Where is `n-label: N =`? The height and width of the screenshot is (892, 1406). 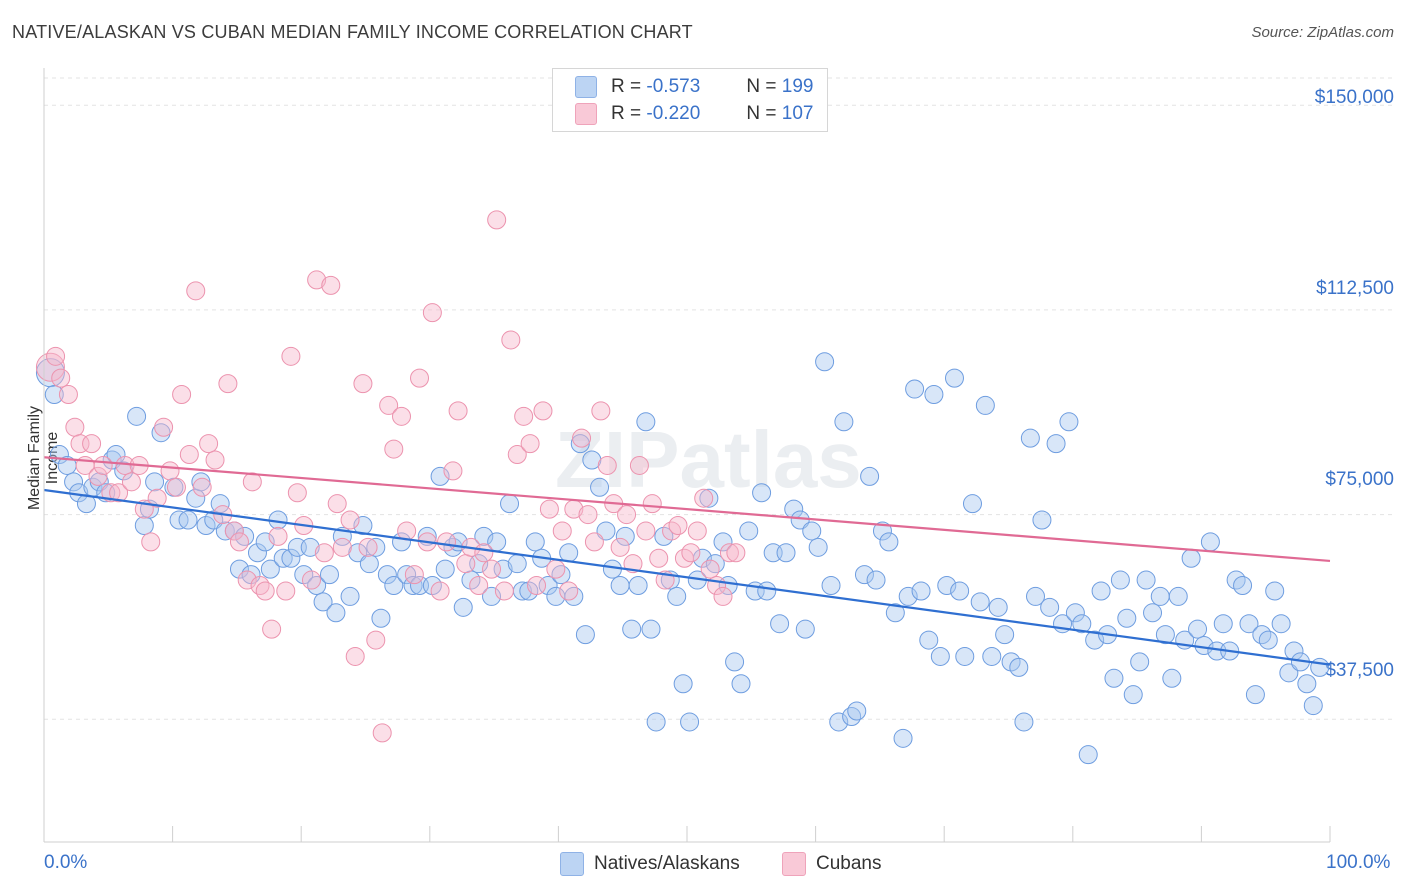
n-label: N = is located at coordinates (761, 86).